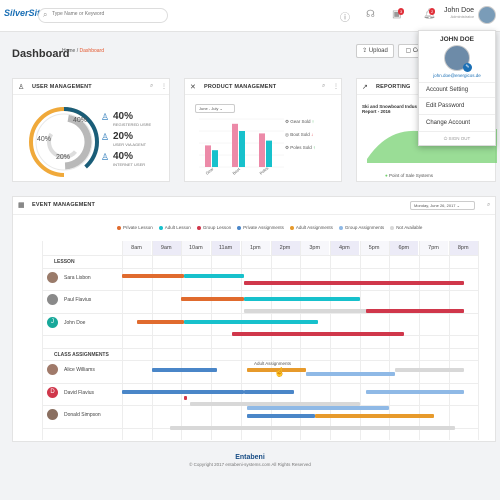  What do you see at coordinates (375, 51) in the screenshot?
I see `upload-button: ⇪ Upload` at bounding box center [375, 51].